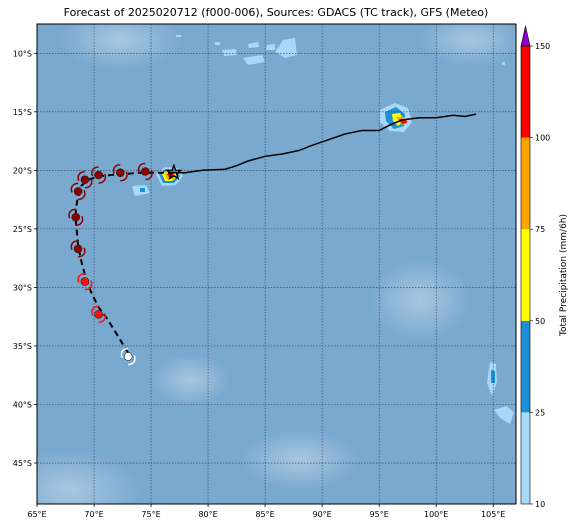 The image size is (580, 528). Describe the element at coordinates (93, 514) in the screenshot. I see `lon-tick-label: 70°E` at that location.